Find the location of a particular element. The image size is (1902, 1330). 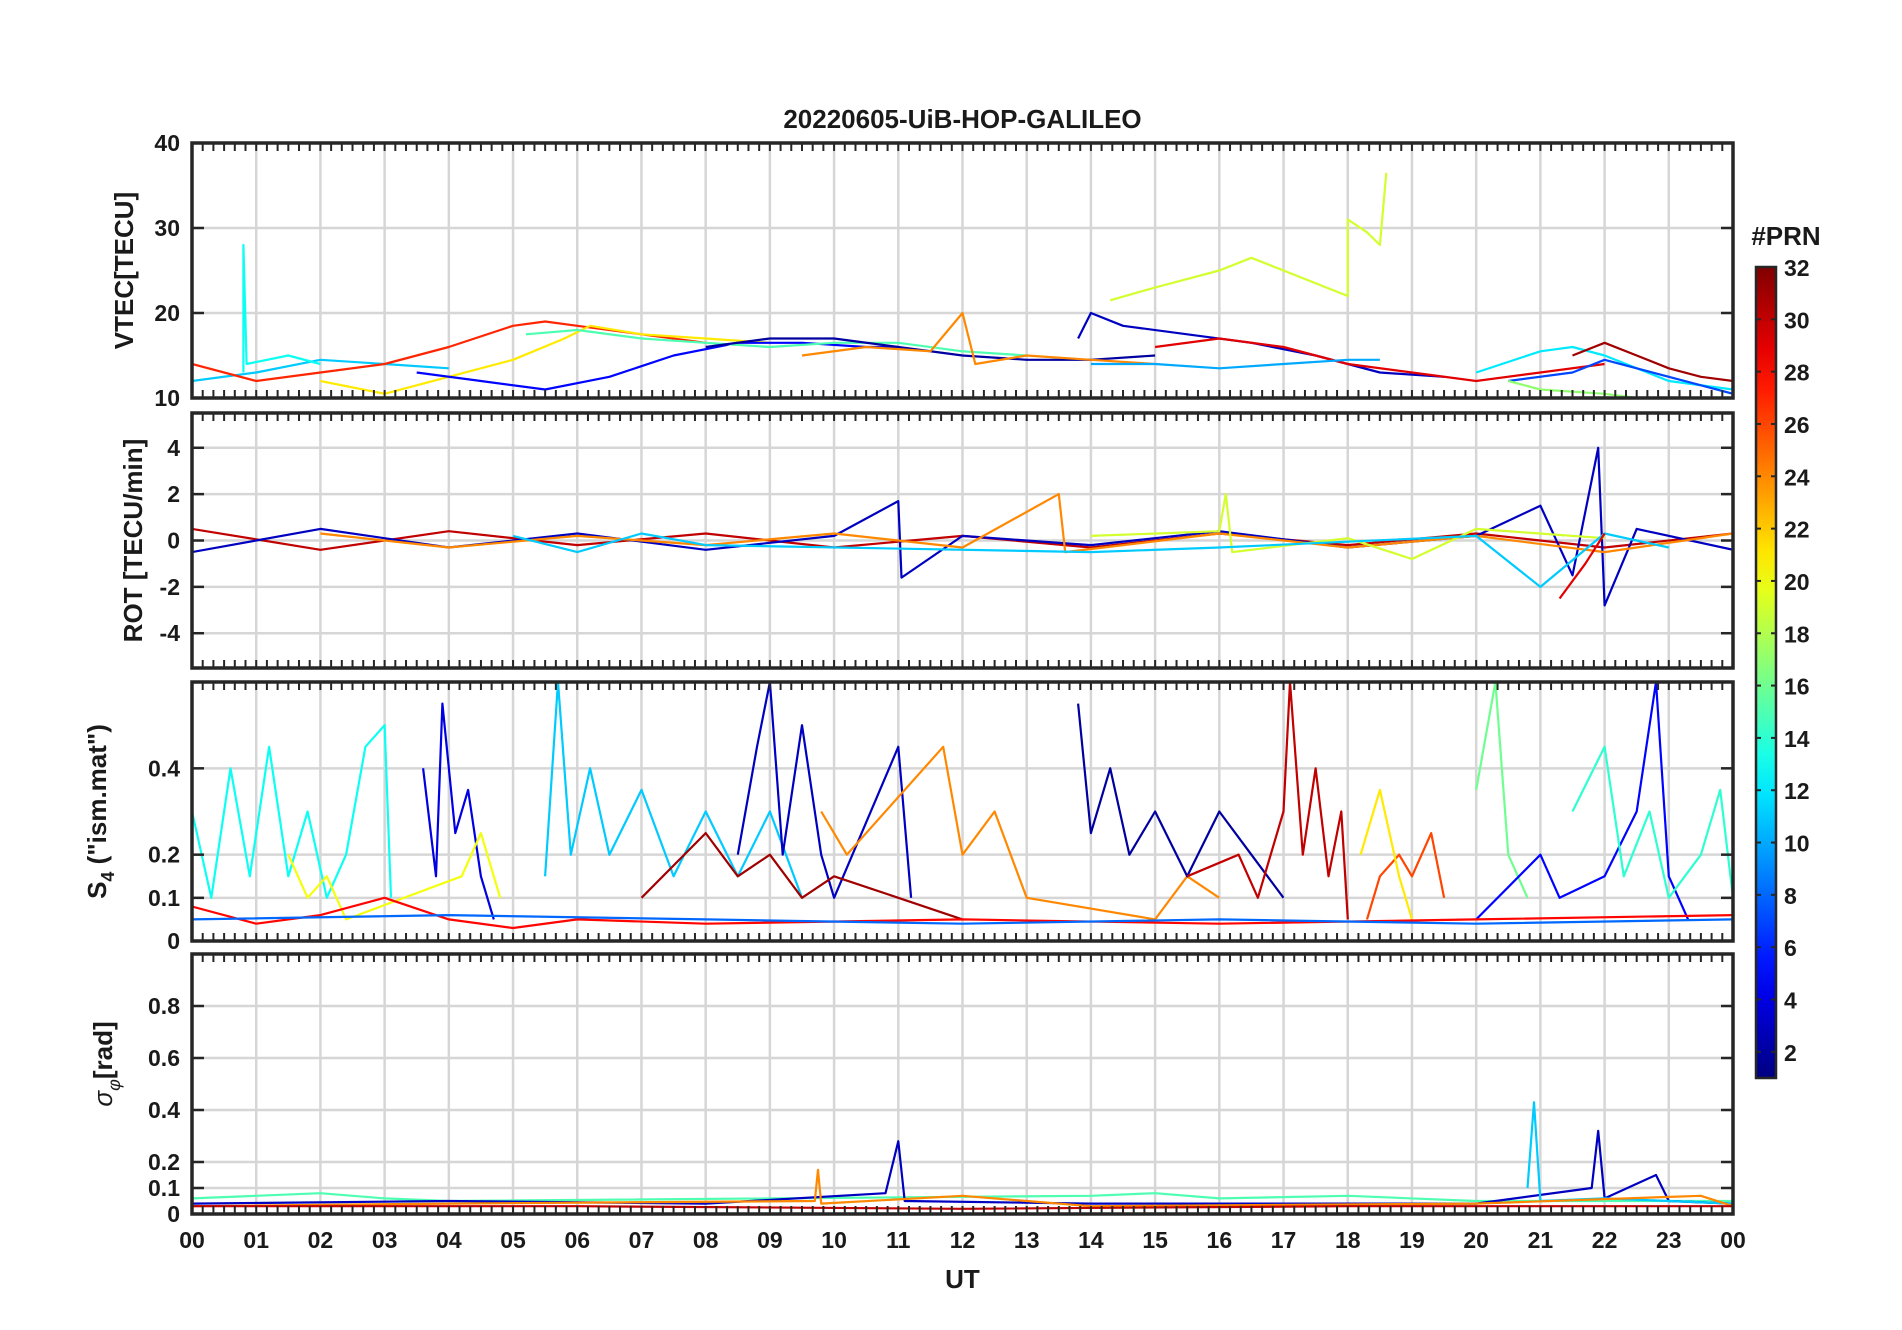

x-tick-label: 14 is located at coordinates (1091, 1240).